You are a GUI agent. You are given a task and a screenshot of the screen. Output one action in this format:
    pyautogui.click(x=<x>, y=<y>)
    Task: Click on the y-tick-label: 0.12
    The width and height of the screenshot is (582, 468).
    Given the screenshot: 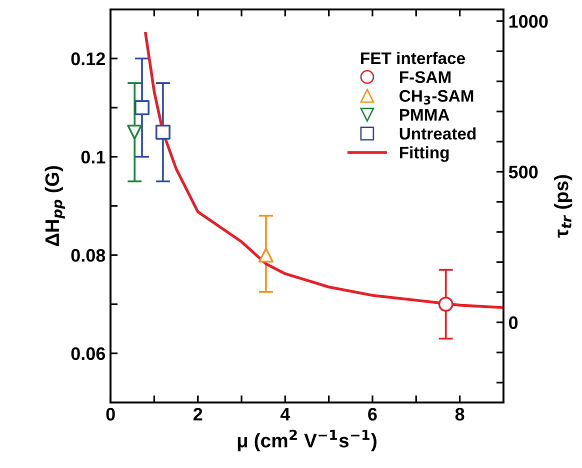 What is the action you would take?
    pyautogui.click(x=88, y=59)
    